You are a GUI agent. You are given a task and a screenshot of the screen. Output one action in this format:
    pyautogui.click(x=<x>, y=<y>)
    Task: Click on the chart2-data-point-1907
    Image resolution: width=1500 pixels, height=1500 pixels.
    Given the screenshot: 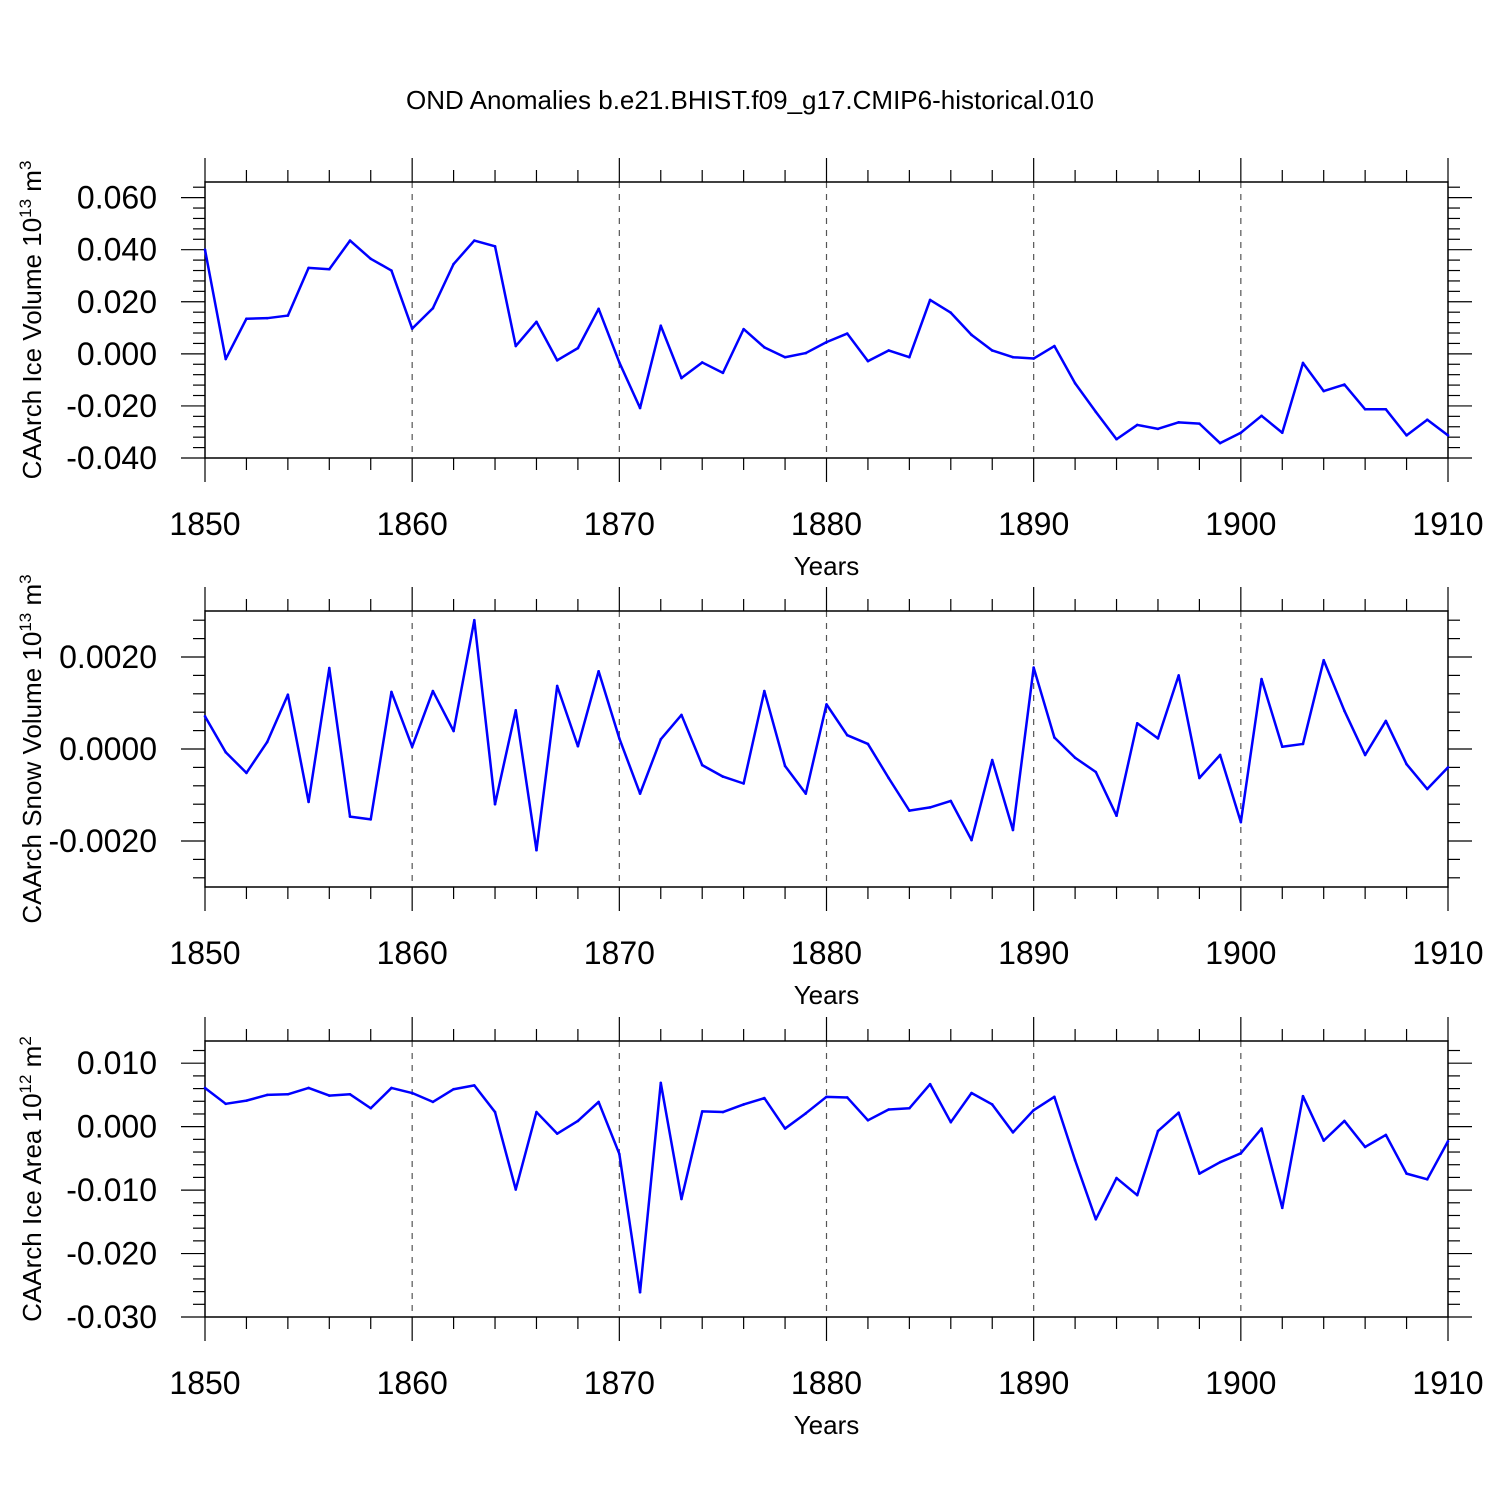 What is the action you would take?
    pyautogui.click(x=1386, y=1135)
    